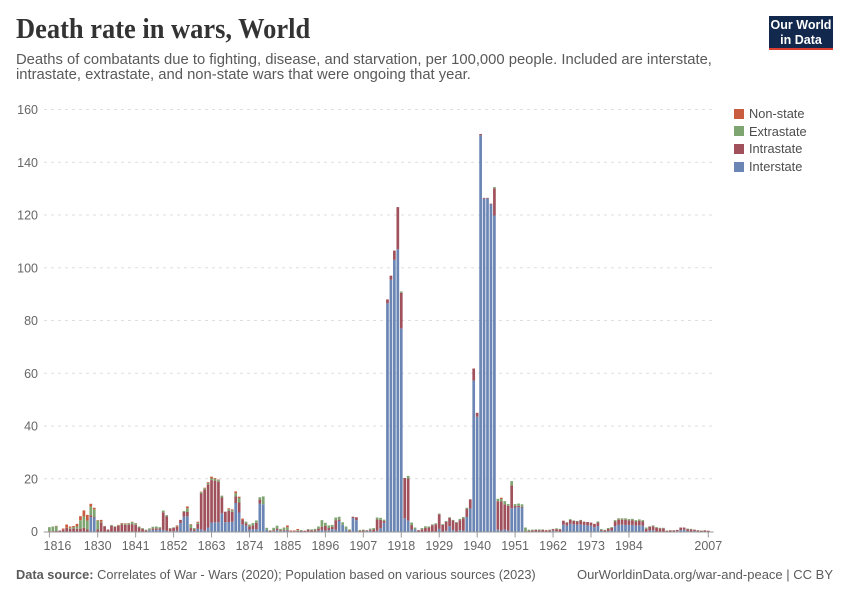  Describe the element at coordinates (708, 546) in the screenshot. I see `svg-text: 2007` at that location.